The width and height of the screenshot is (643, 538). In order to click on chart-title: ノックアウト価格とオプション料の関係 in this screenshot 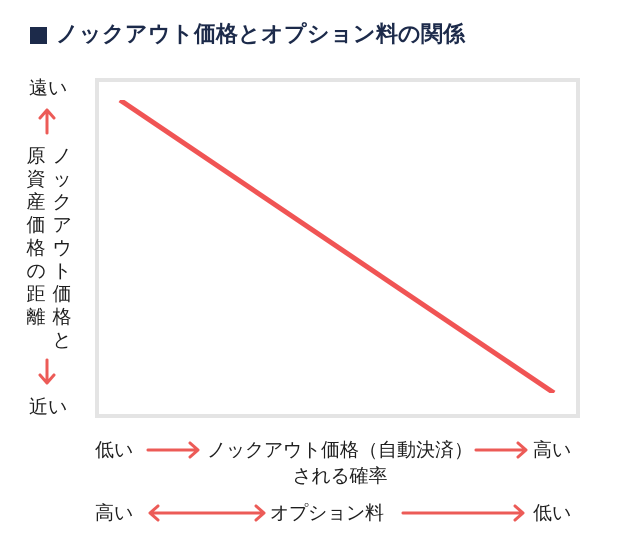, I will do `click(260, 35)`.